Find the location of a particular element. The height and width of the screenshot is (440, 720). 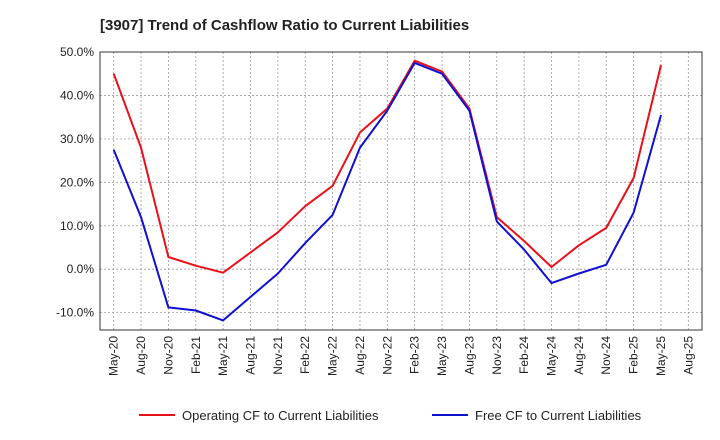

x-tick-label: Aug-22 is located at coordinates (360, 355).